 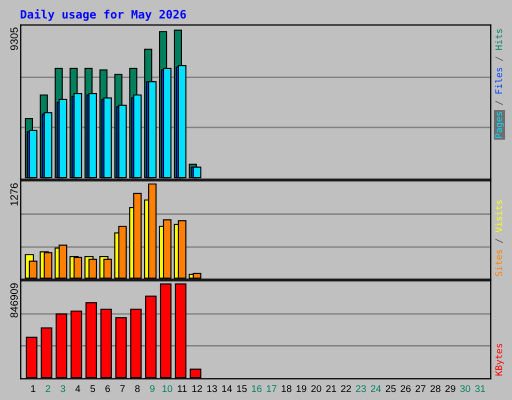 I want to click on x-tick-label: 4, so click(x=77, y=388).